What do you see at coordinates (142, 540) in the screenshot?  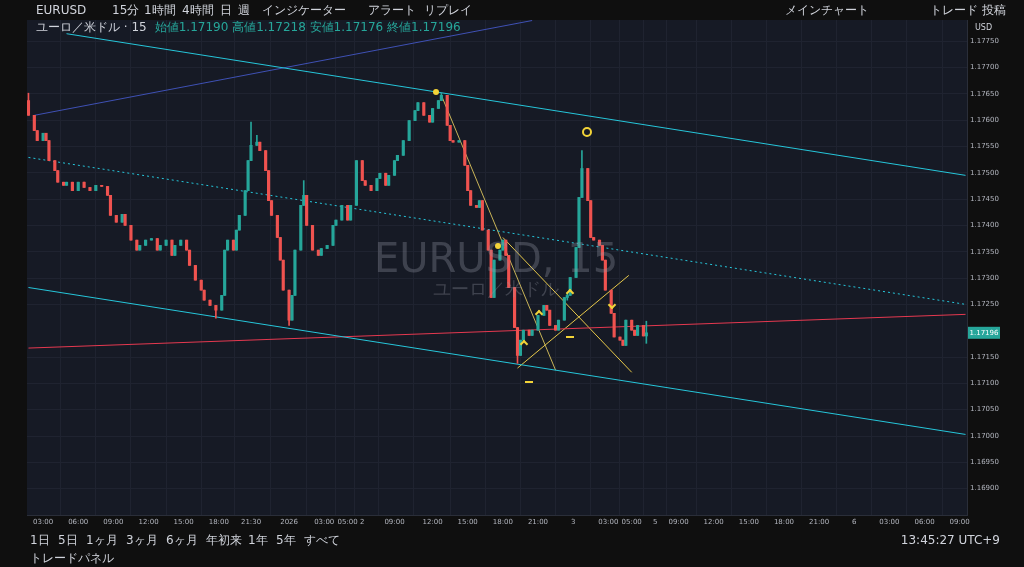 I see `text: 3ヶ月` at bounding box center [142, 540].